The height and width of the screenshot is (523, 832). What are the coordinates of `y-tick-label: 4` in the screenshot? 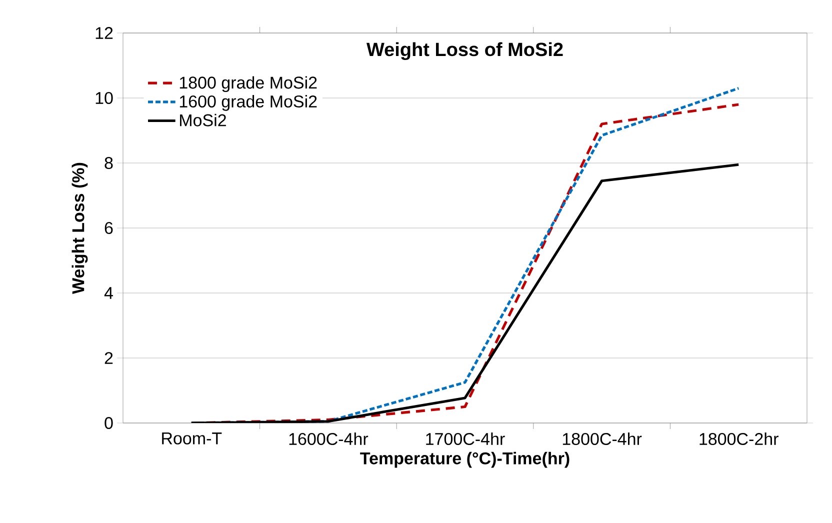 It's located at (108, 293).